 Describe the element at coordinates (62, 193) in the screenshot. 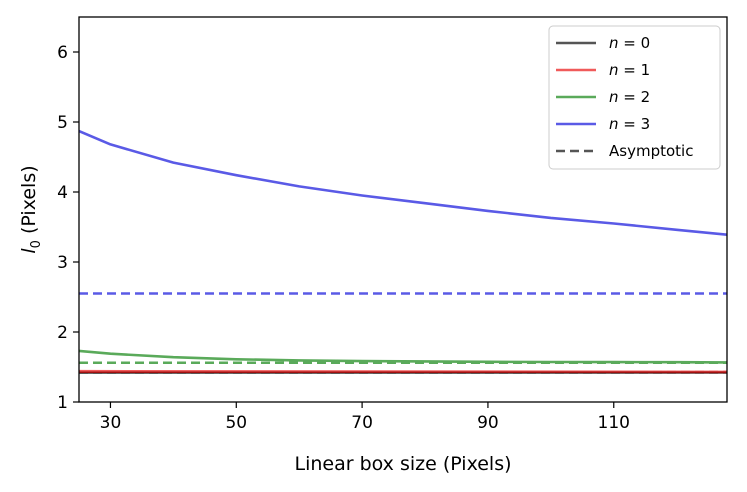

I see `y-tick-label: 4` at that location.